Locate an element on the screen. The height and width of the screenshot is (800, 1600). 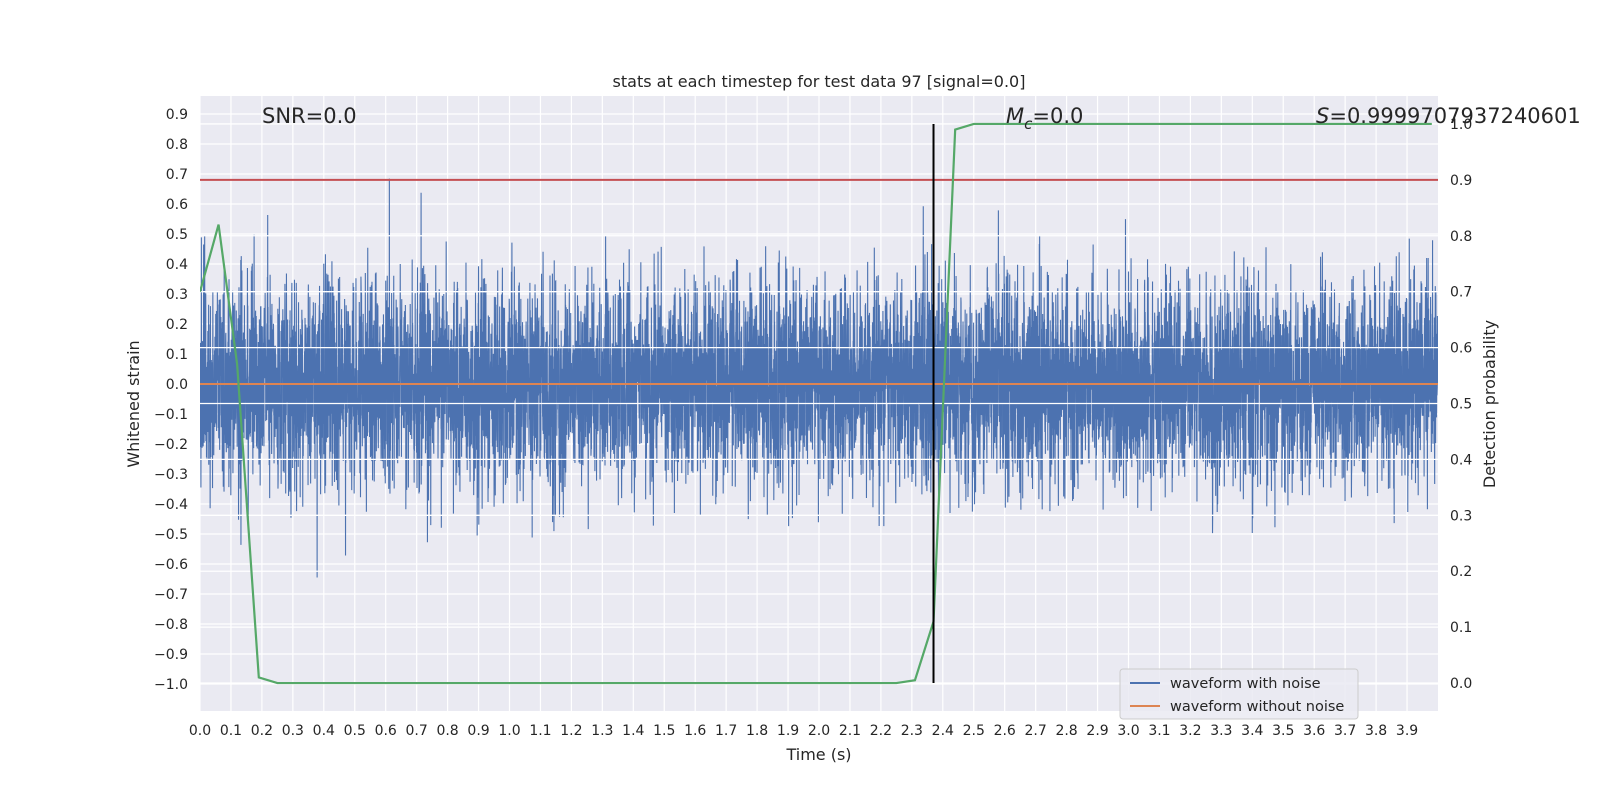
x-axis-label: Time (s) is located at coordinates (818, 754).